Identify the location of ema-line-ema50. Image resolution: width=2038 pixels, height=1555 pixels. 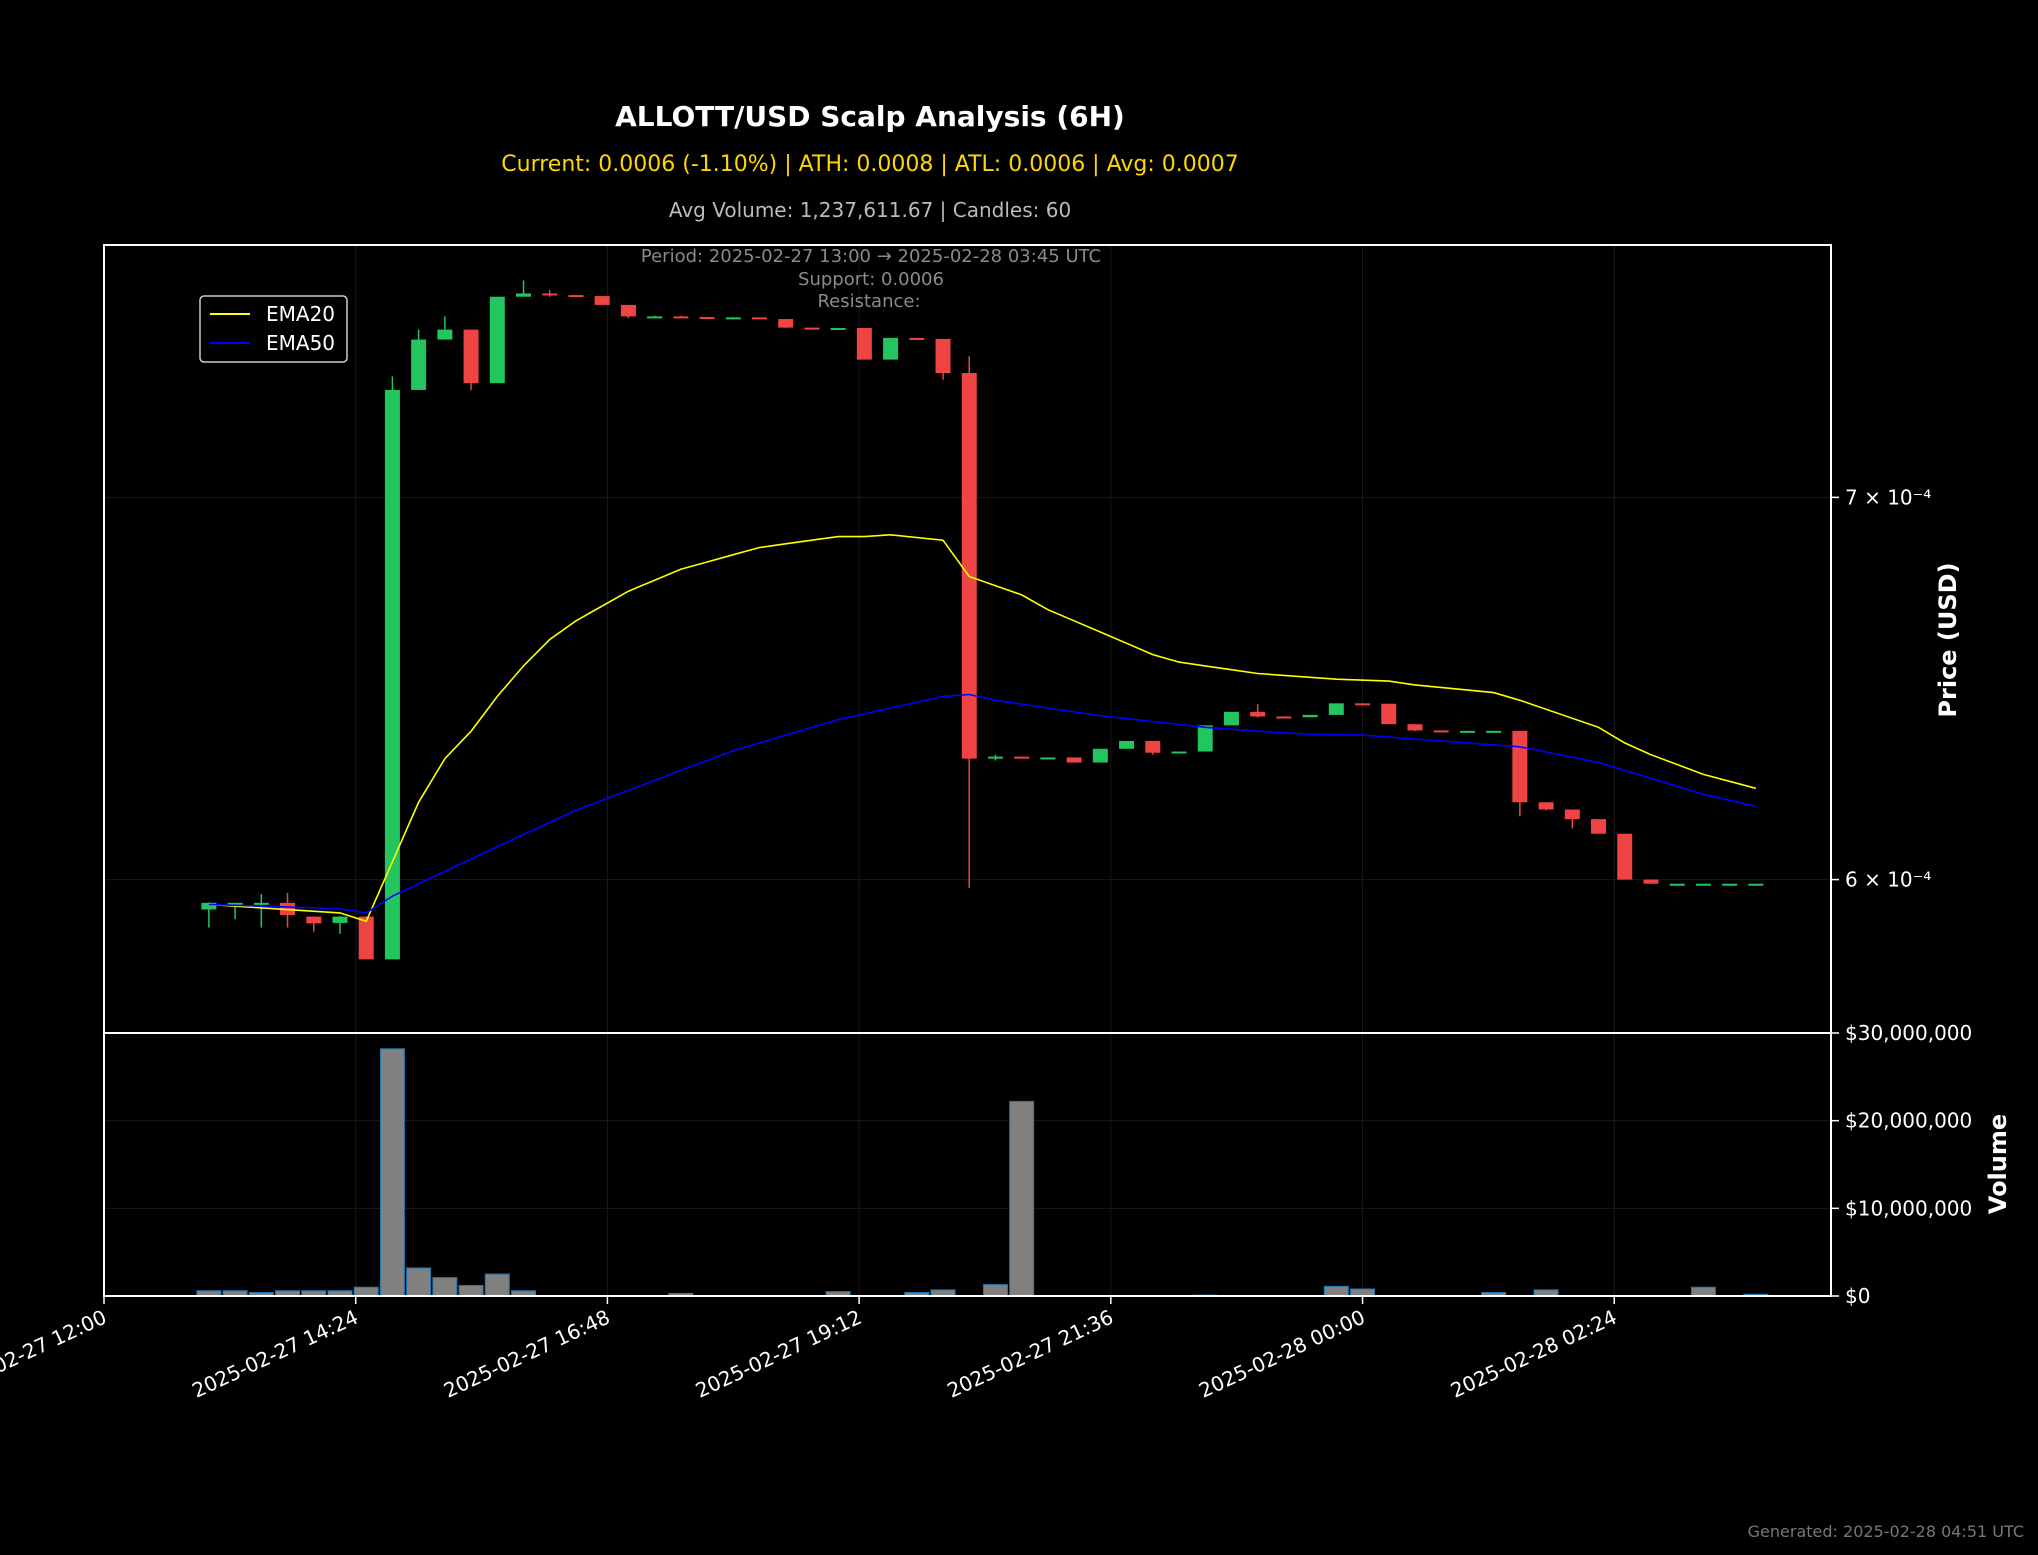
(982, 803).